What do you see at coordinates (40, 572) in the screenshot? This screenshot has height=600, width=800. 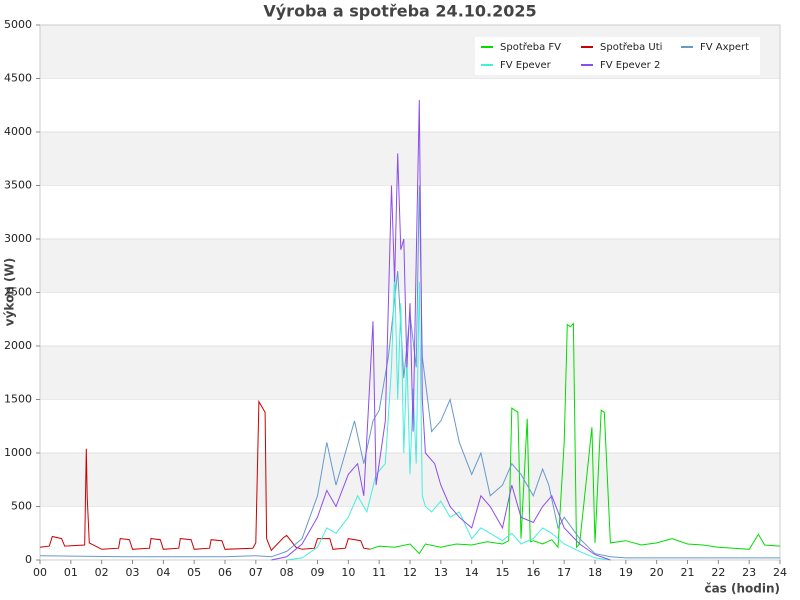 I see `x-tick-label: 00` at bounding box center [40, 572].